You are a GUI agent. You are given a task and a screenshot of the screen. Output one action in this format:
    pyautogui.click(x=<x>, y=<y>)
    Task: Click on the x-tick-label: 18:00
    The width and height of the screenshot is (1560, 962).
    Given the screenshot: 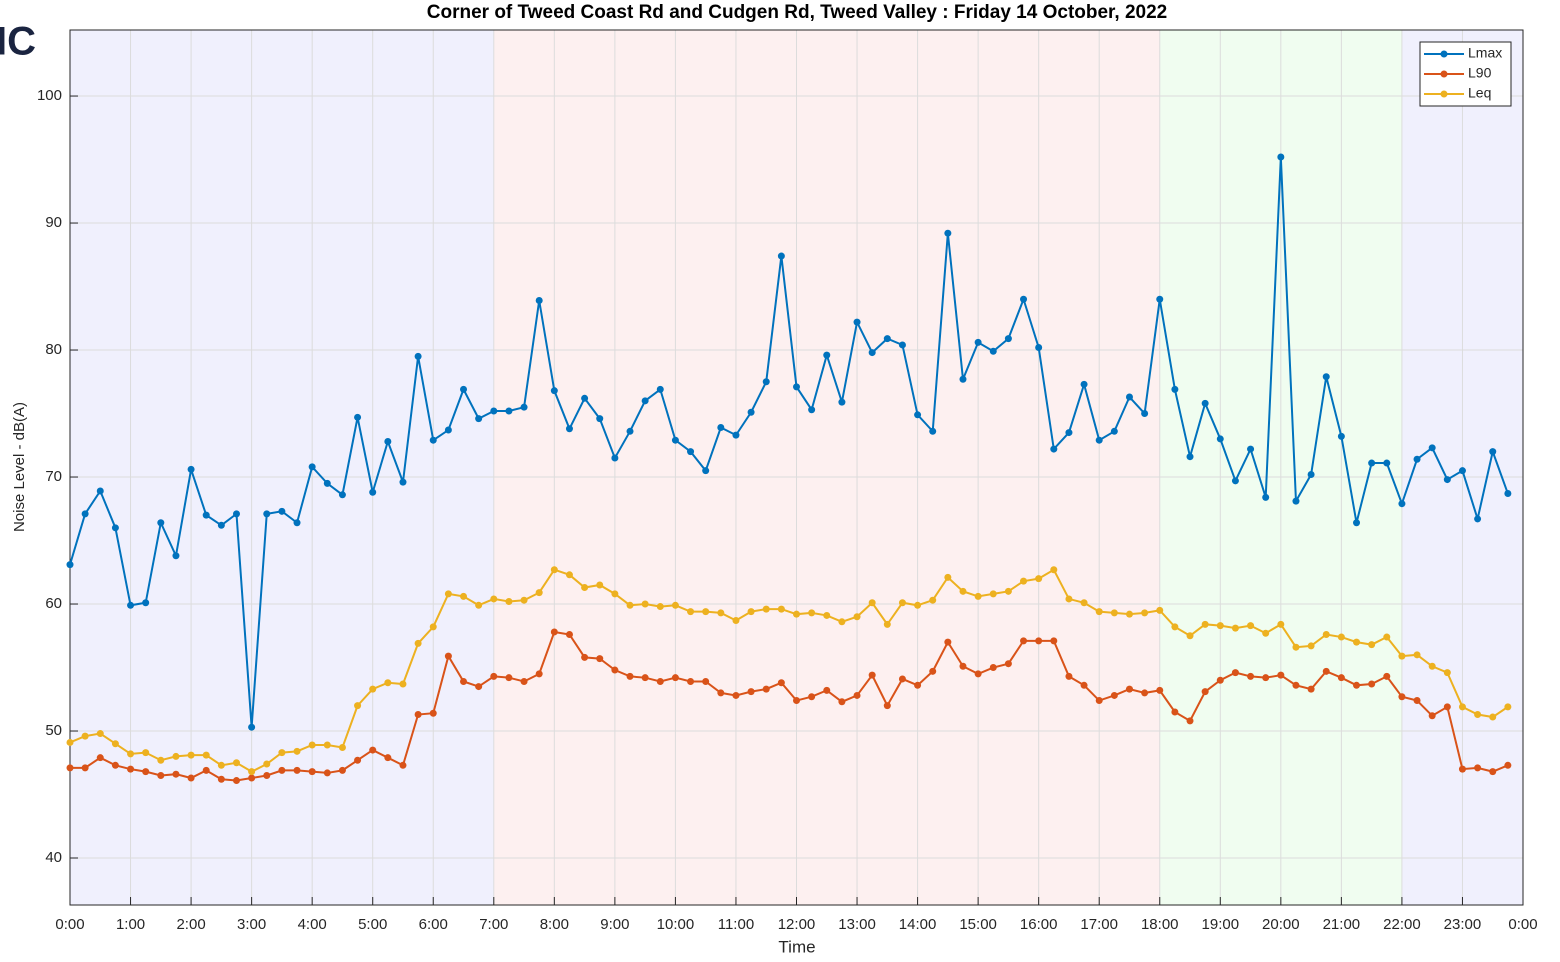 What is the action you would take?
    pyautogui.click(x=1160, y=924)
    